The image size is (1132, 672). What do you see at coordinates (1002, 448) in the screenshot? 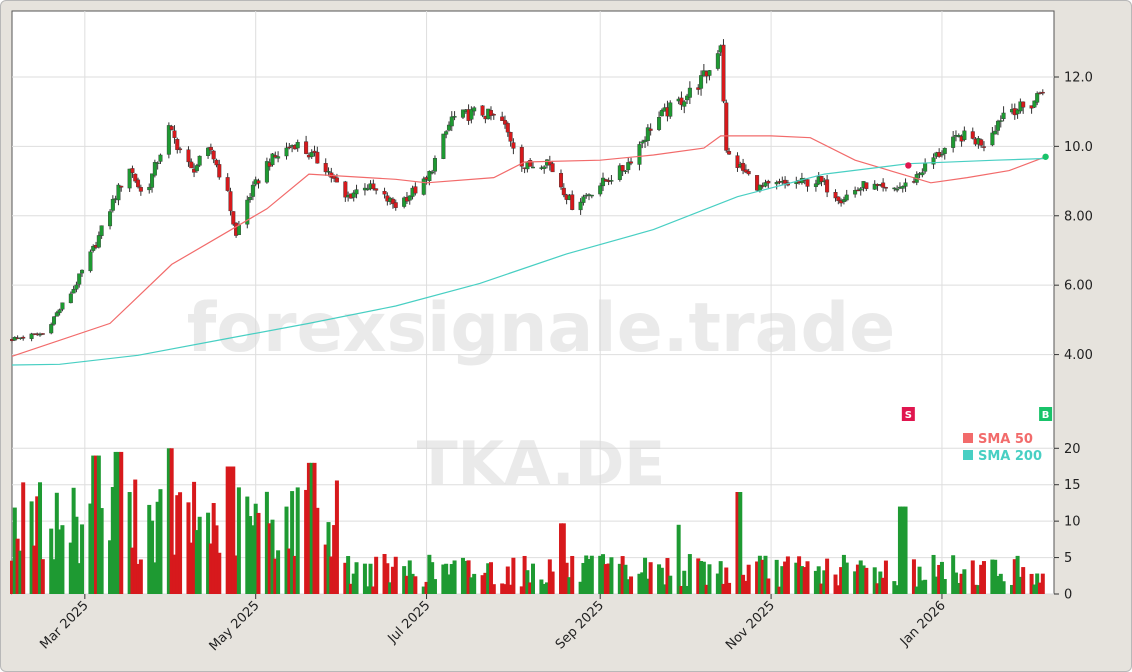
I see `legend: SMA 50 SMA 200` at bounding box center [1002, 448].